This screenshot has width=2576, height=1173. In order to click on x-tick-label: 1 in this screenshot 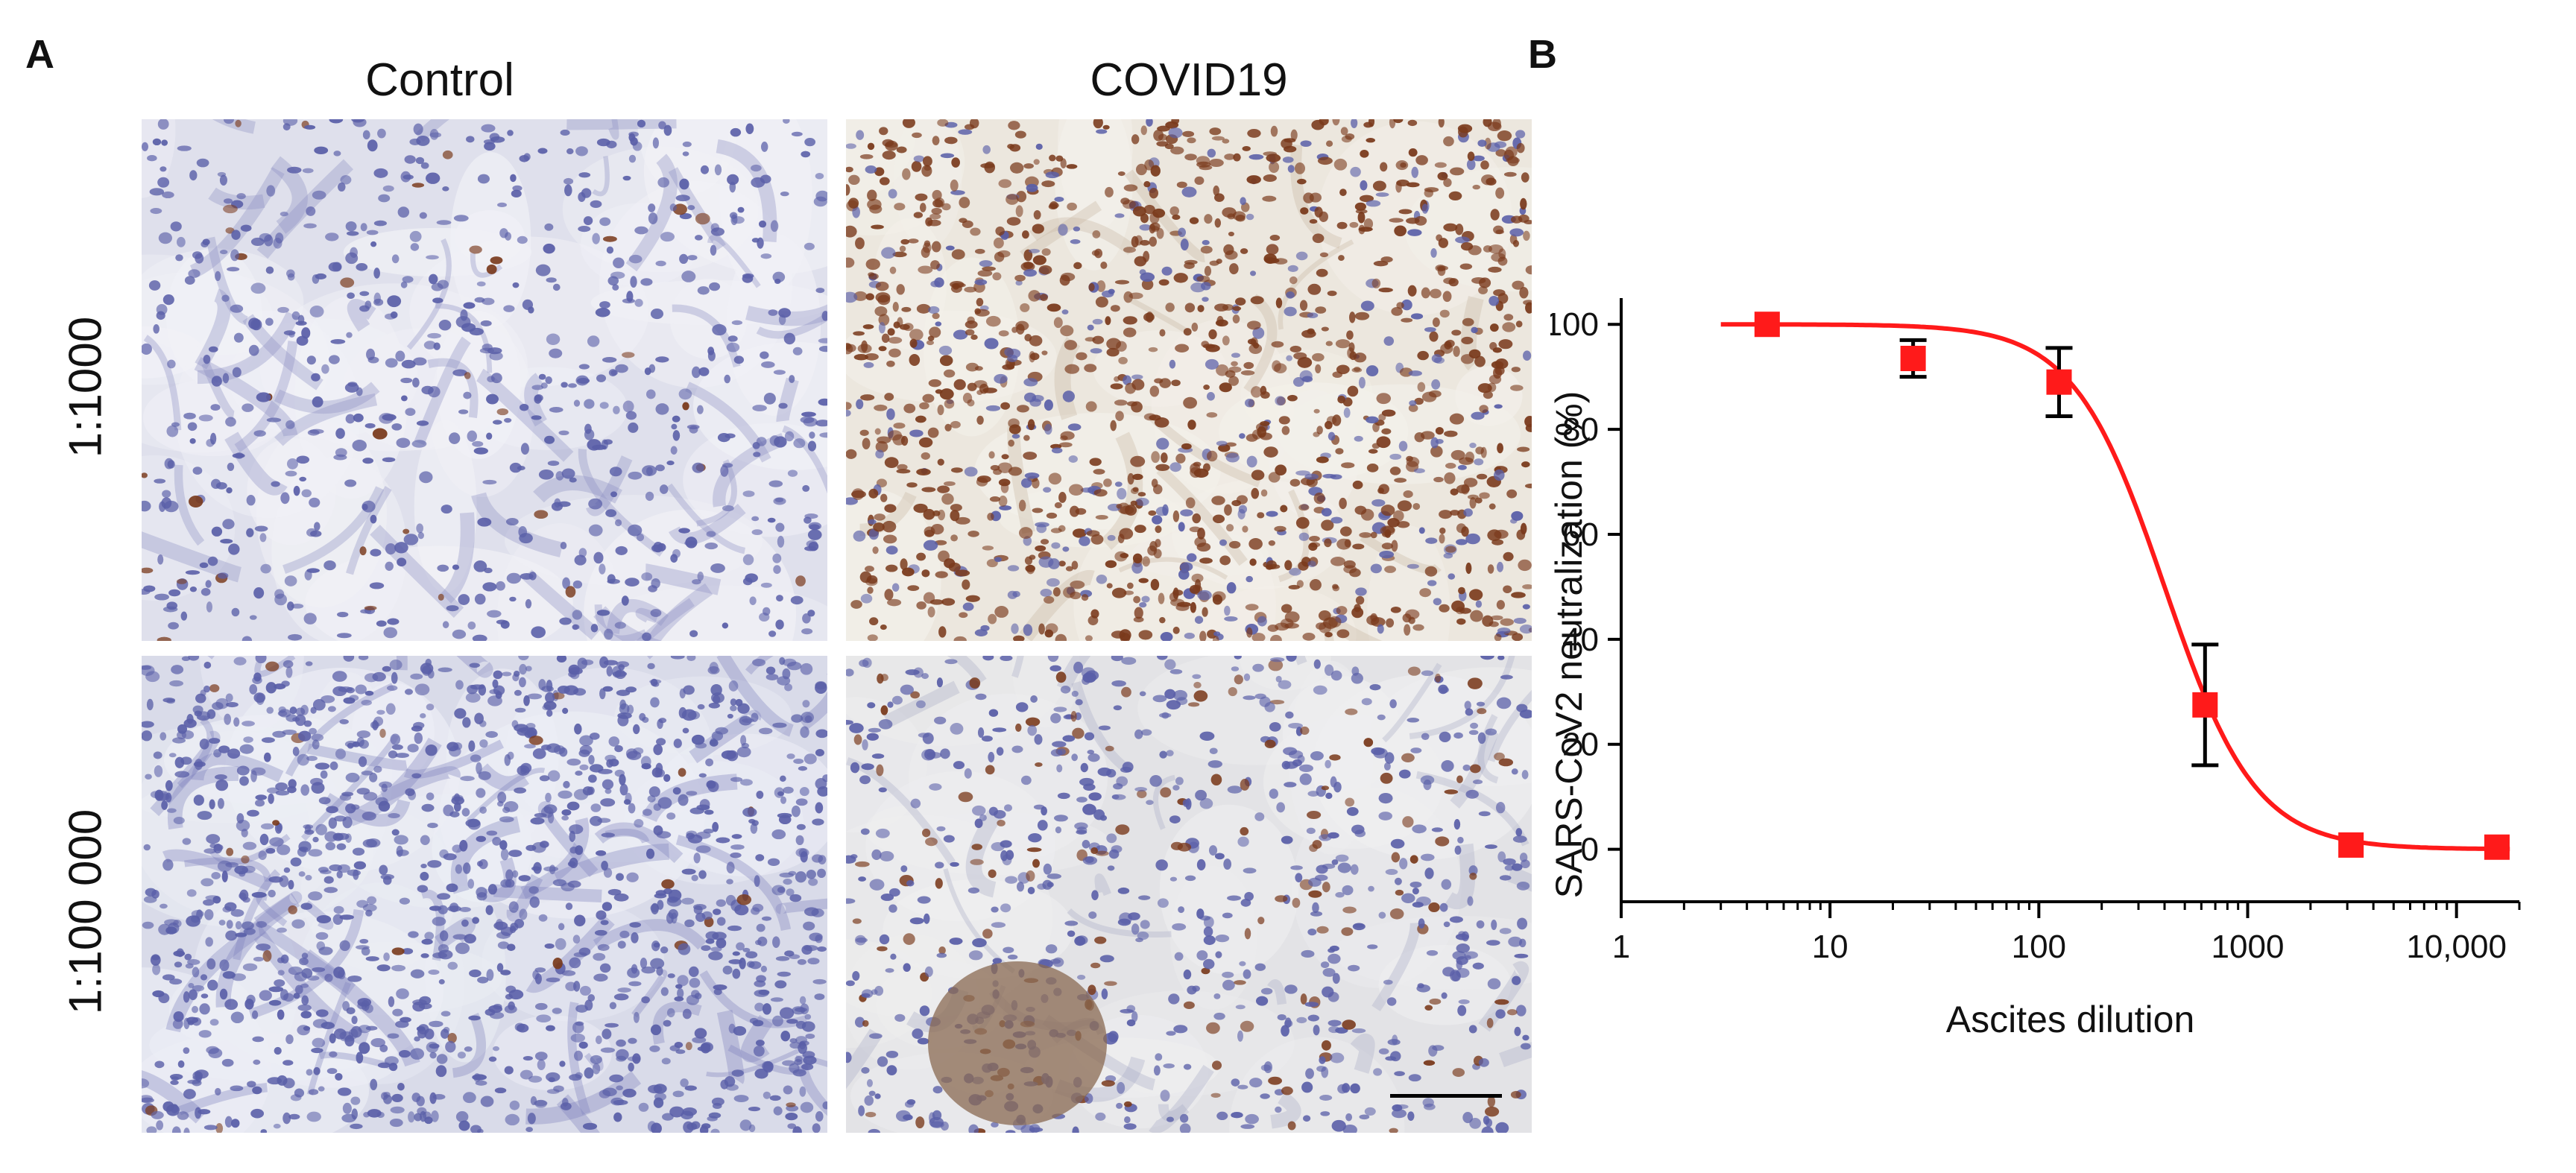, I will do `click(1621, 947)`.